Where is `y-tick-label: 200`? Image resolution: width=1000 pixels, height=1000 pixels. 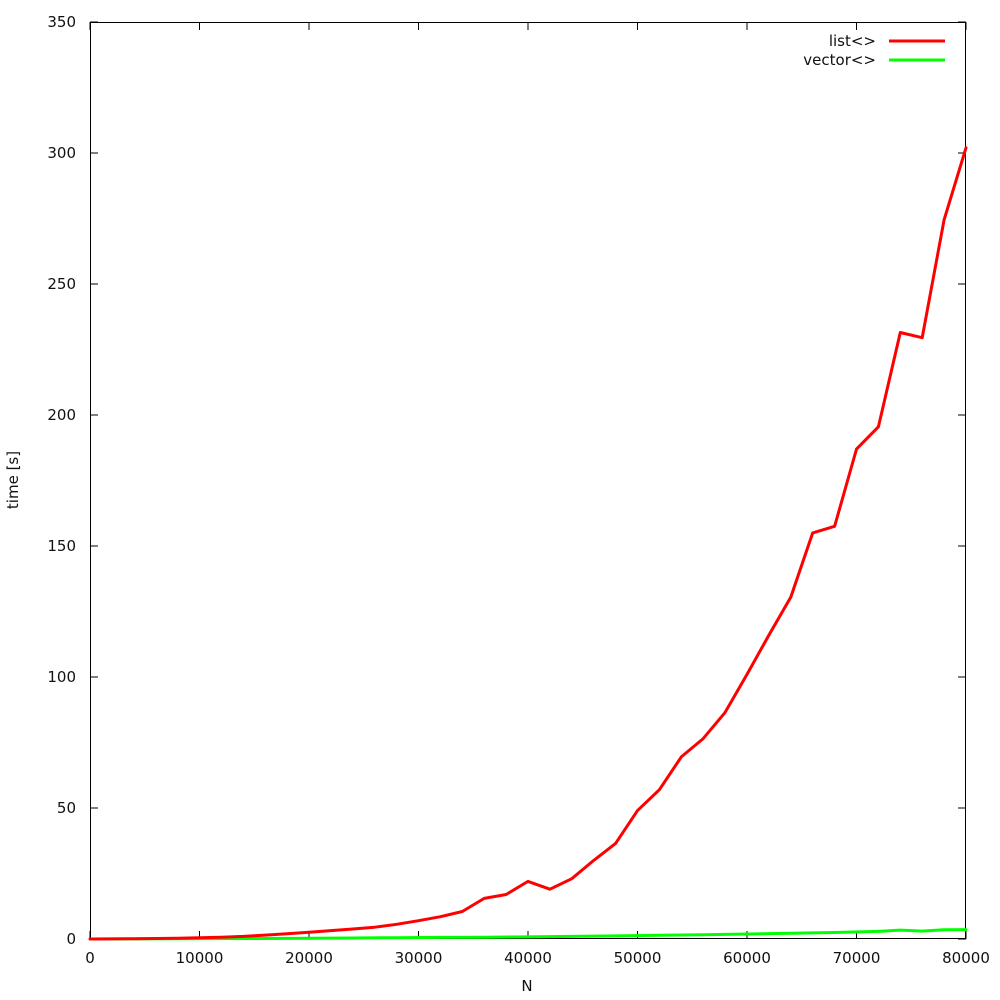 y-tick-label: 200 is located at coordinates (61, 415).